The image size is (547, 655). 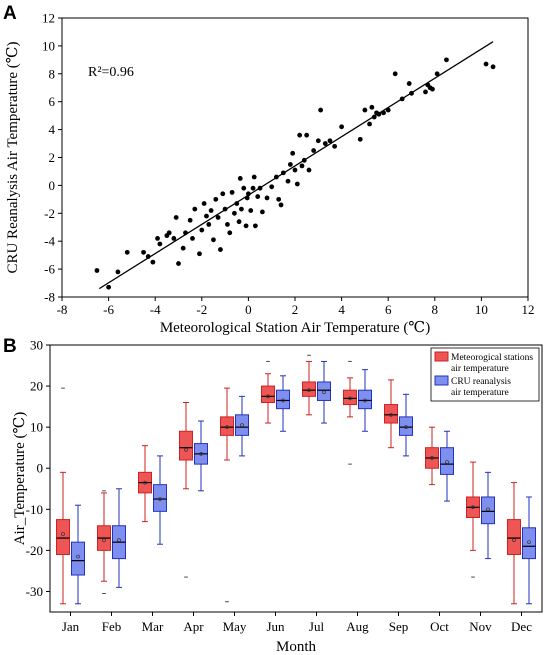 I want to click on panel-letter-a: A, so click(x=10, y=13).